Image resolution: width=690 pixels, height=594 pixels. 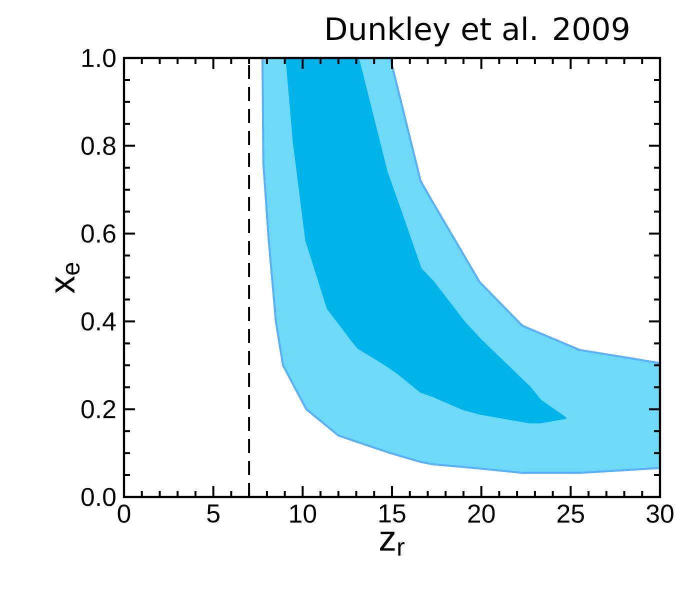 What do you see at coordinates (99, 58) in the screenshot?
I see `y-tick-label: 1.0` at bounding box center [99, 58].